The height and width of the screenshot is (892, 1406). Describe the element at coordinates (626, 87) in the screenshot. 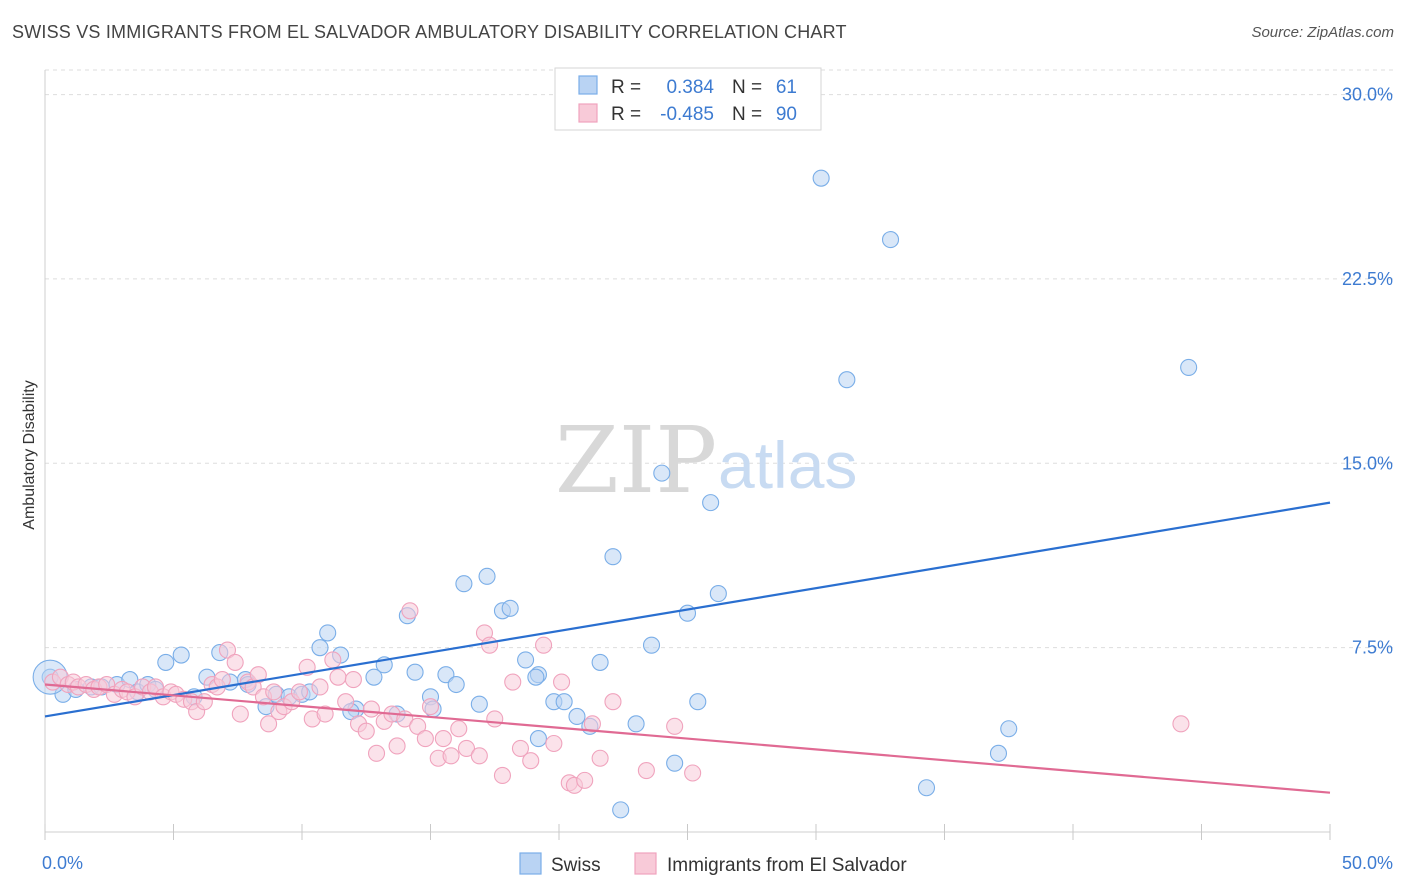

I see `swiss-r-label: R =` at that location.